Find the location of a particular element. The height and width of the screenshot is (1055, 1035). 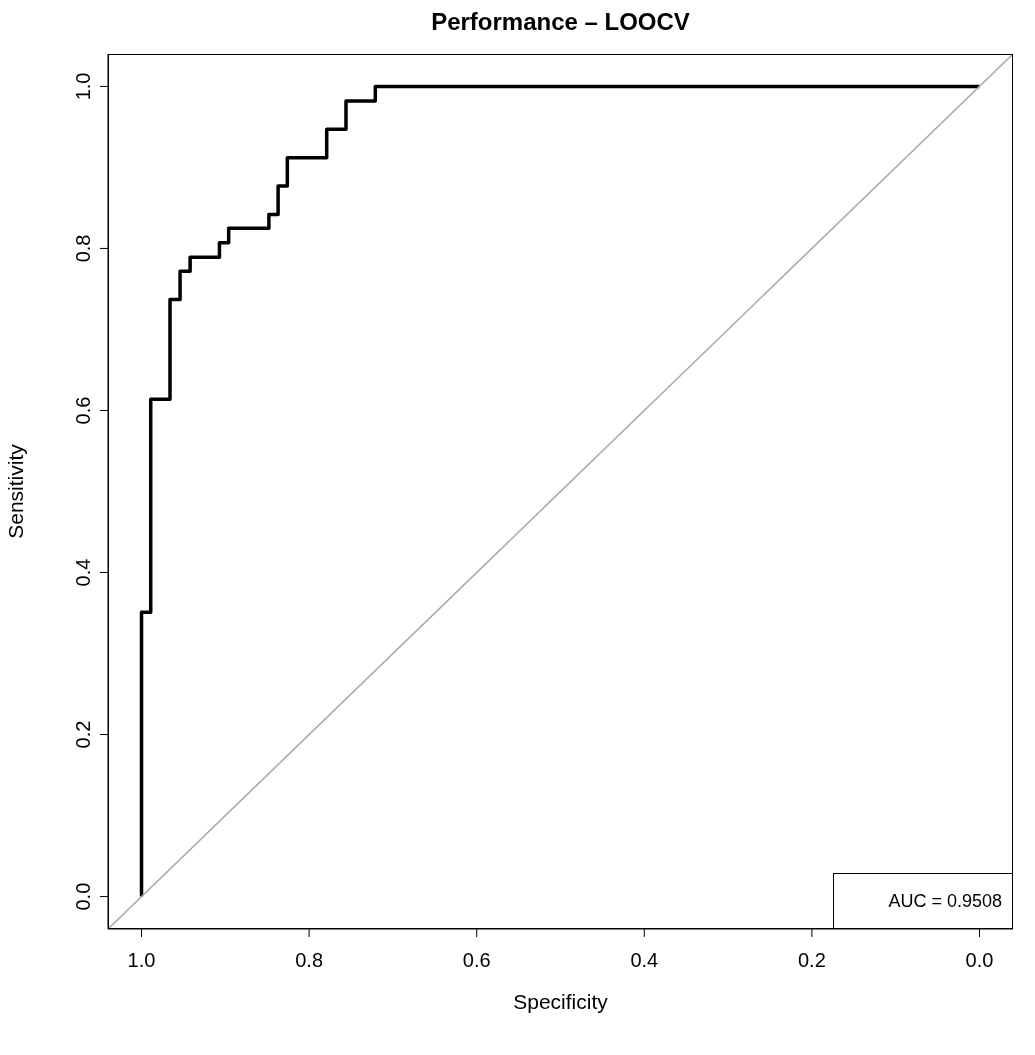

y-tick-label: 0.8 is located at coordinates (83, 248).